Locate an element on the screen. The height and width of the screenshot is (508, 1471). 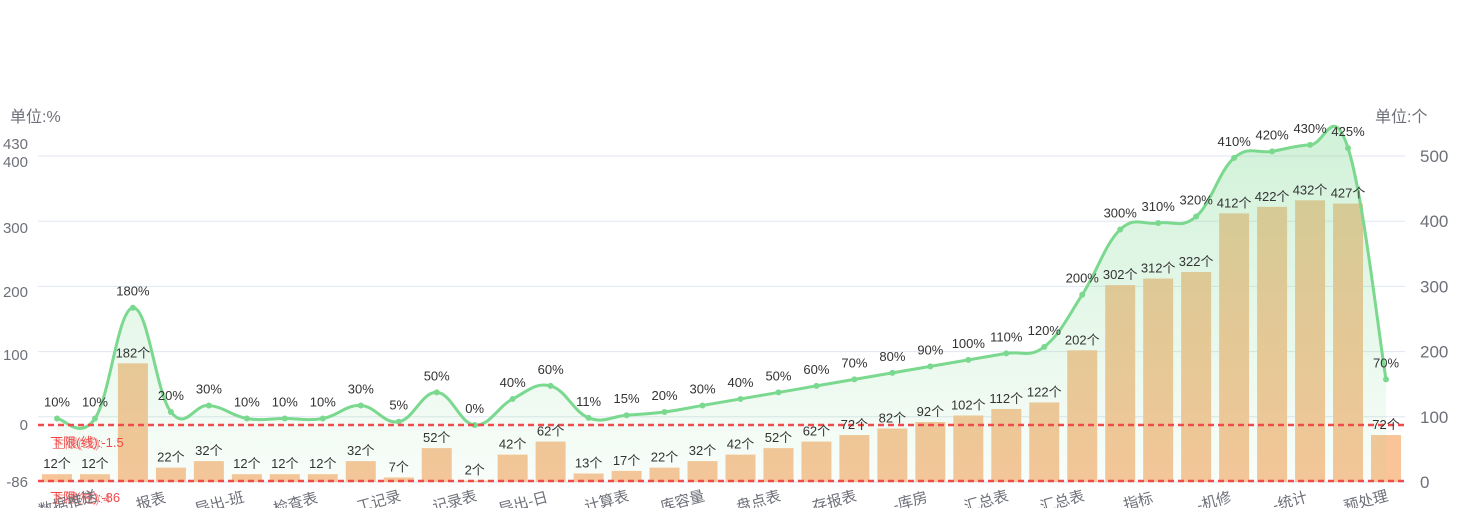
right-axis-tick: 200 is located at coordinates (1434, 352).